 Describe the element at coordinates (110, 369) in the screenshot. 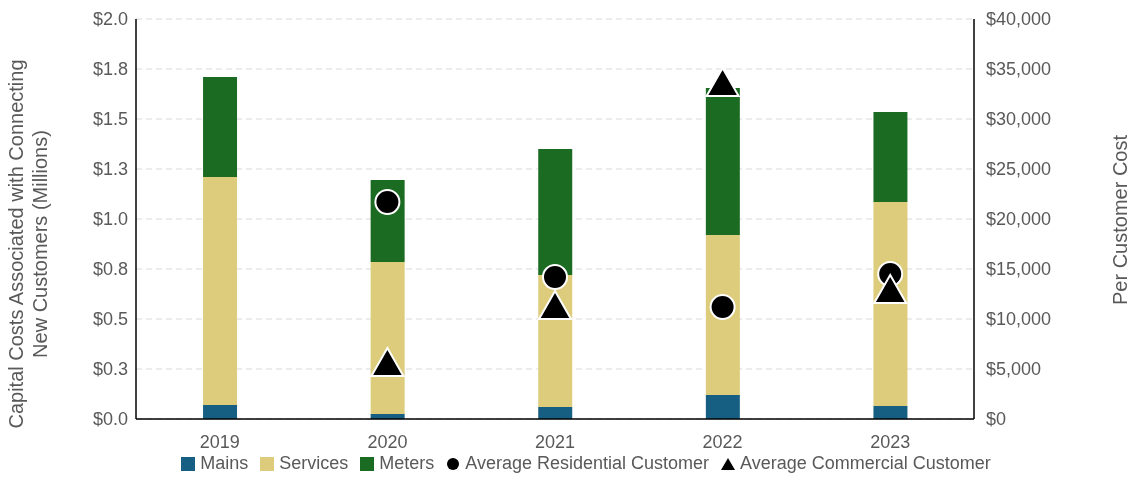

I see `y-tick-label: $0.3` at that location.